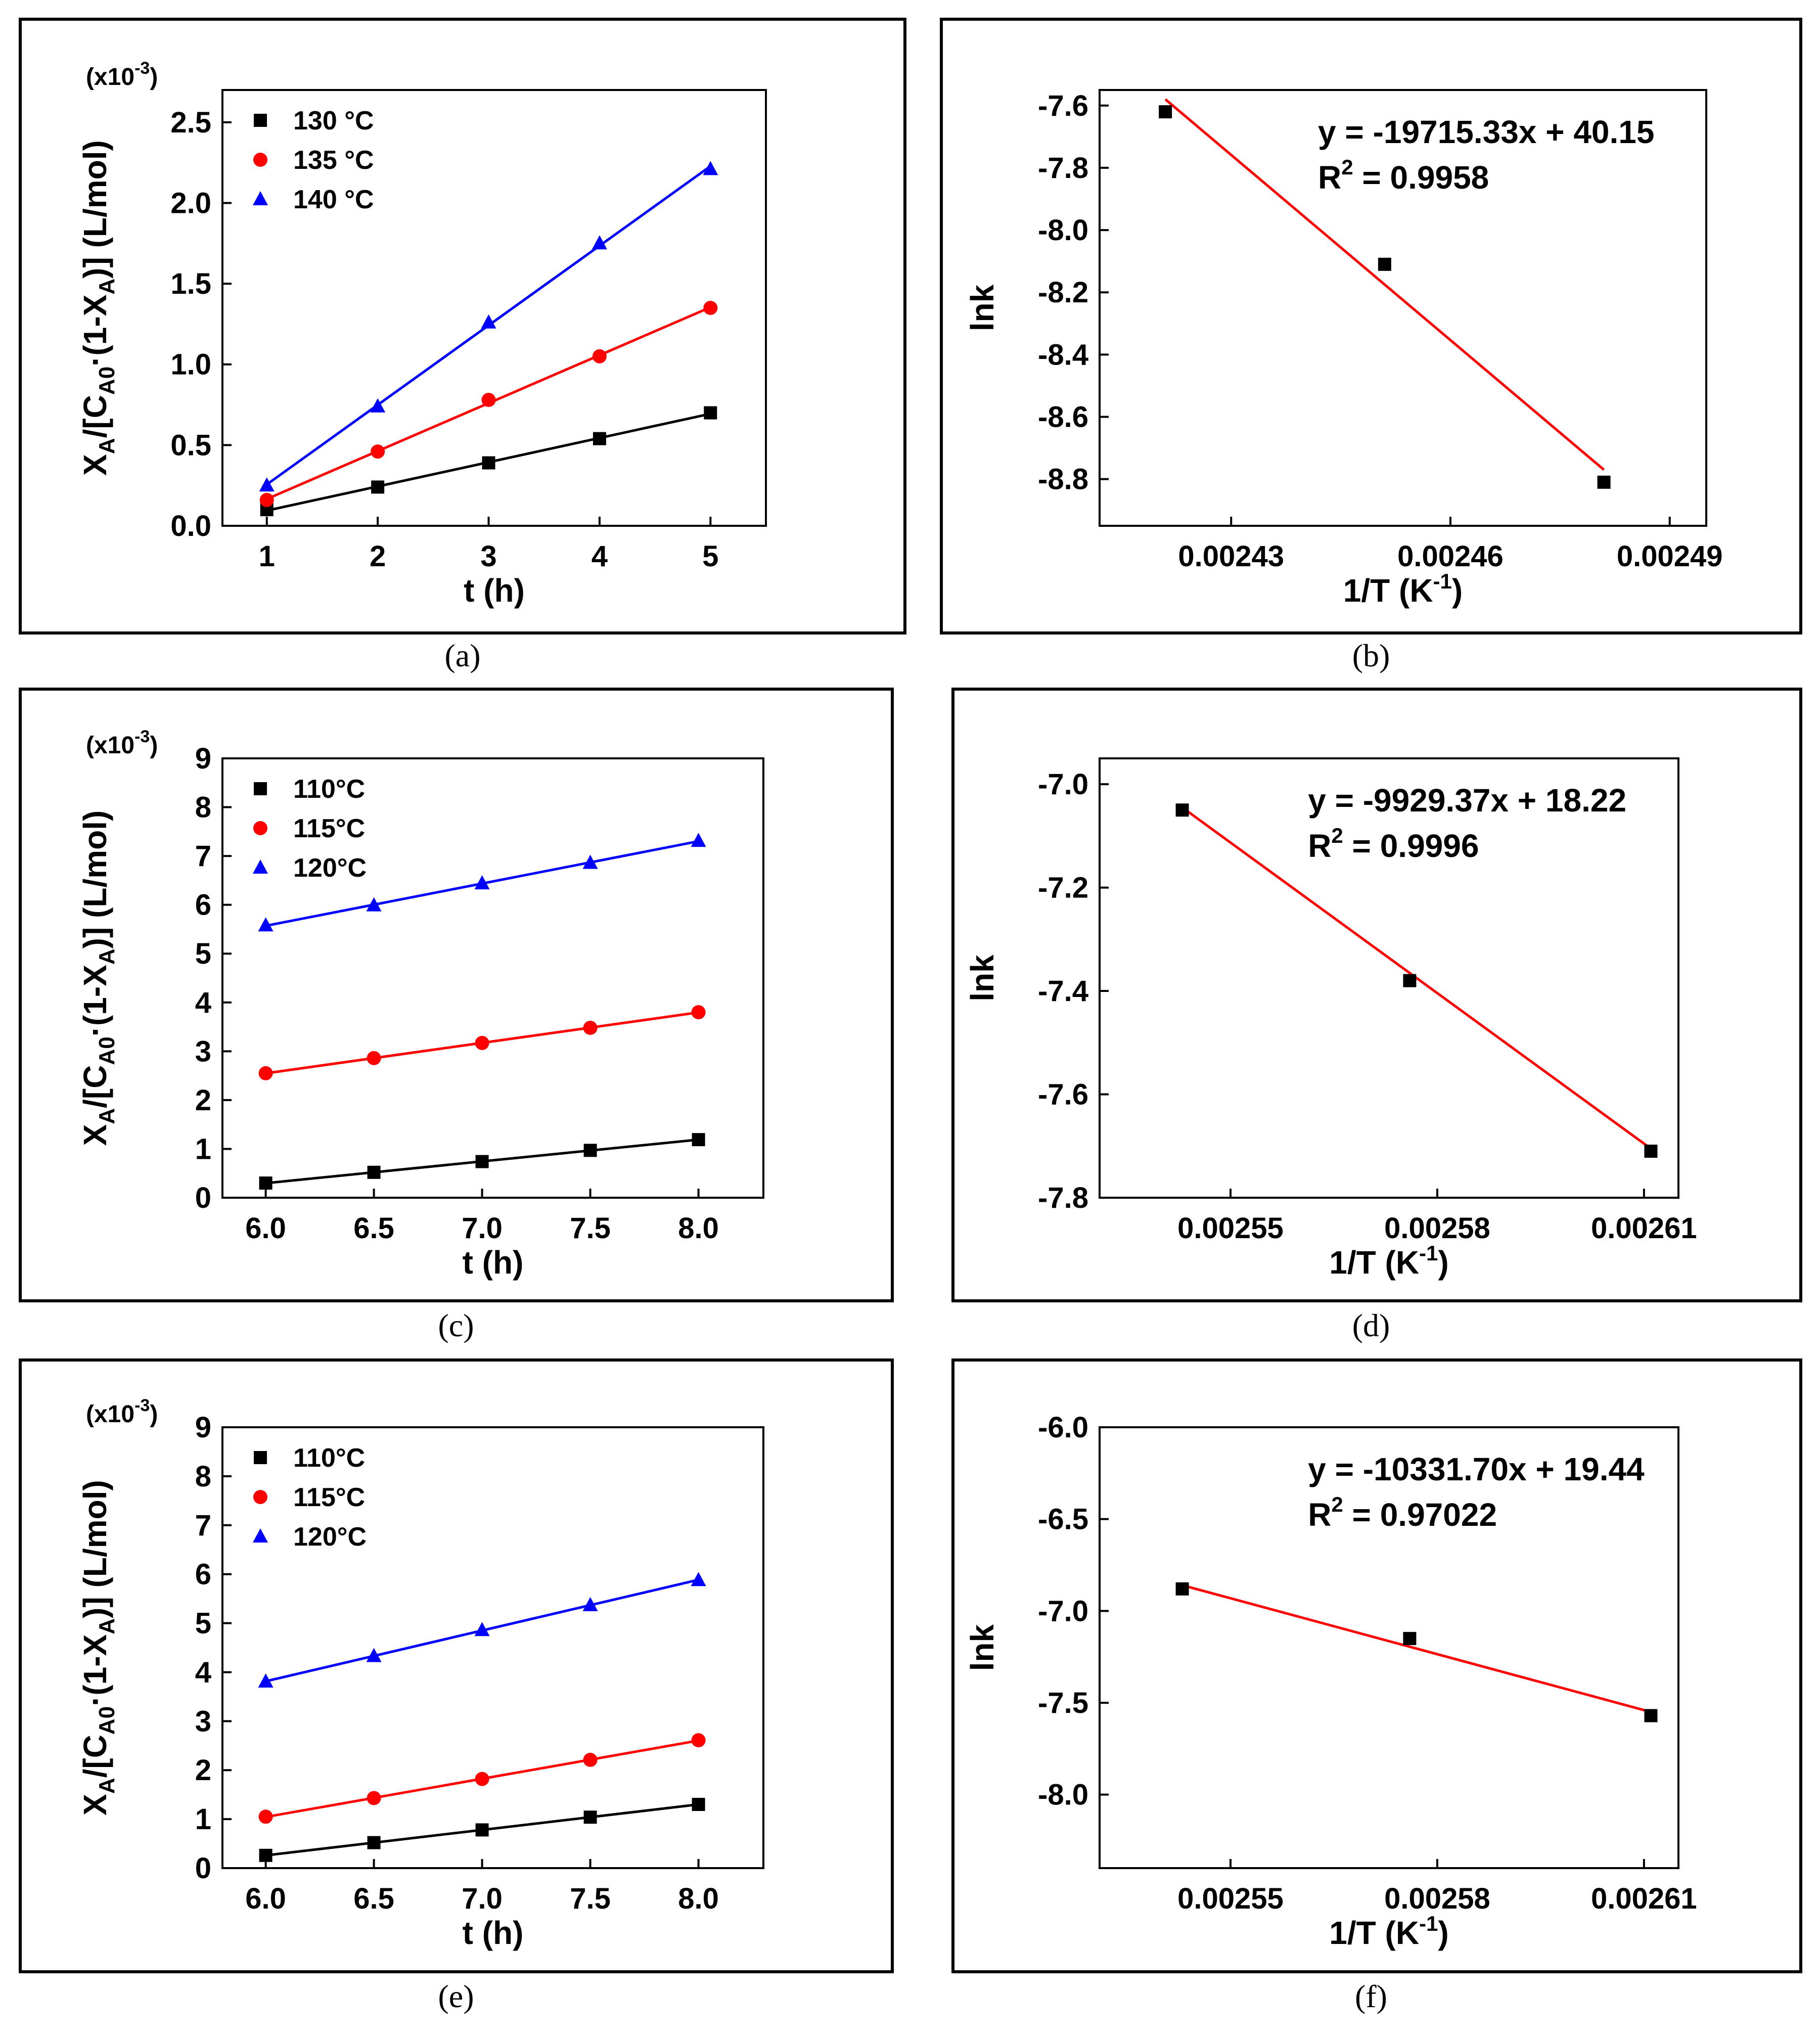  Describe the element at coordinates (378, 556) in the screenshot. I see `x-tick-label: 2` at that location.